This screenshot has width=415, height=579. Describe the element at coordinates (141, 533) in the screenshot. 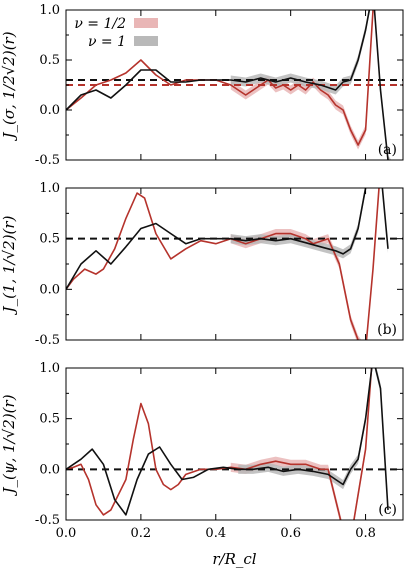

I see `x-tick-label: 0.2` at that location.